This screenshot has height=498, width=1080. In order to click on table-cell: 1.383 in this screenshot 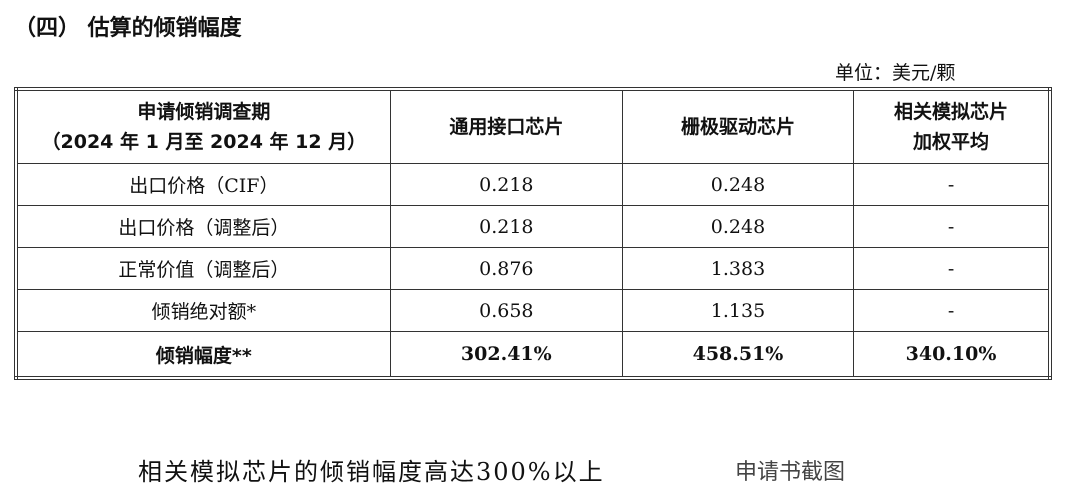, I will do `click(738, 268)`.